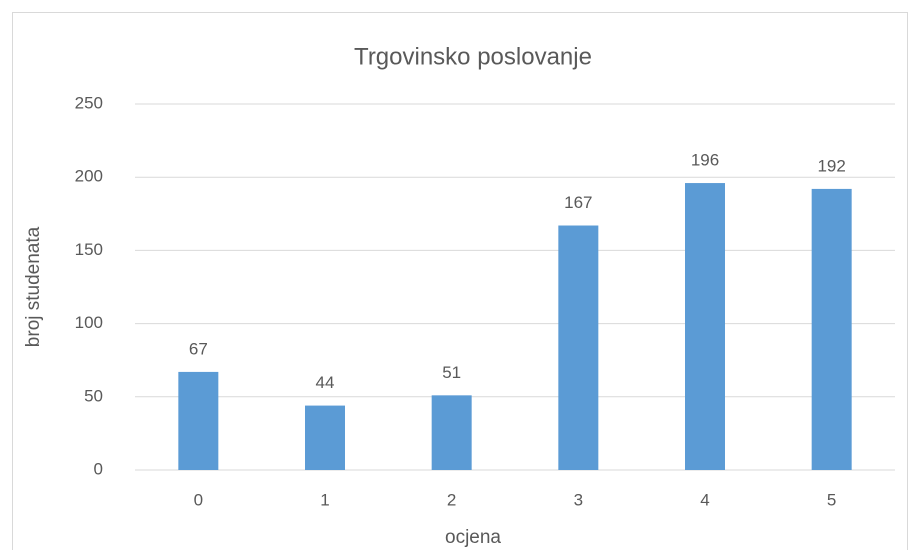  I want to click on data-label: 192, so click(831, 165).